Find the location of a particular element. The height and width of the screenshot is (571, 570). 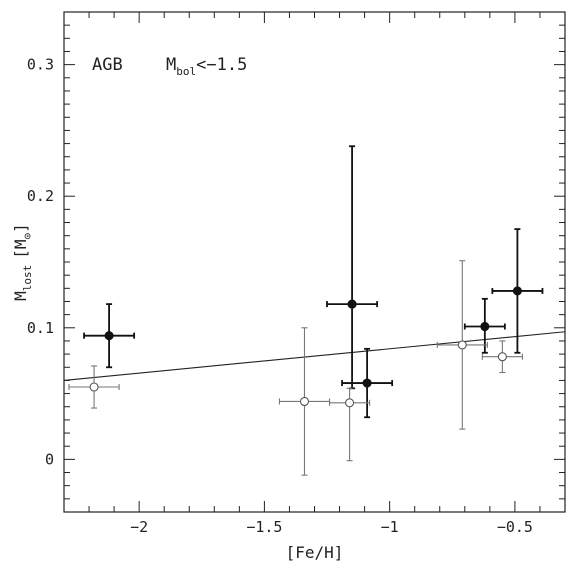

y-tick-label: 0.2 is located at coordinates (40, 196).